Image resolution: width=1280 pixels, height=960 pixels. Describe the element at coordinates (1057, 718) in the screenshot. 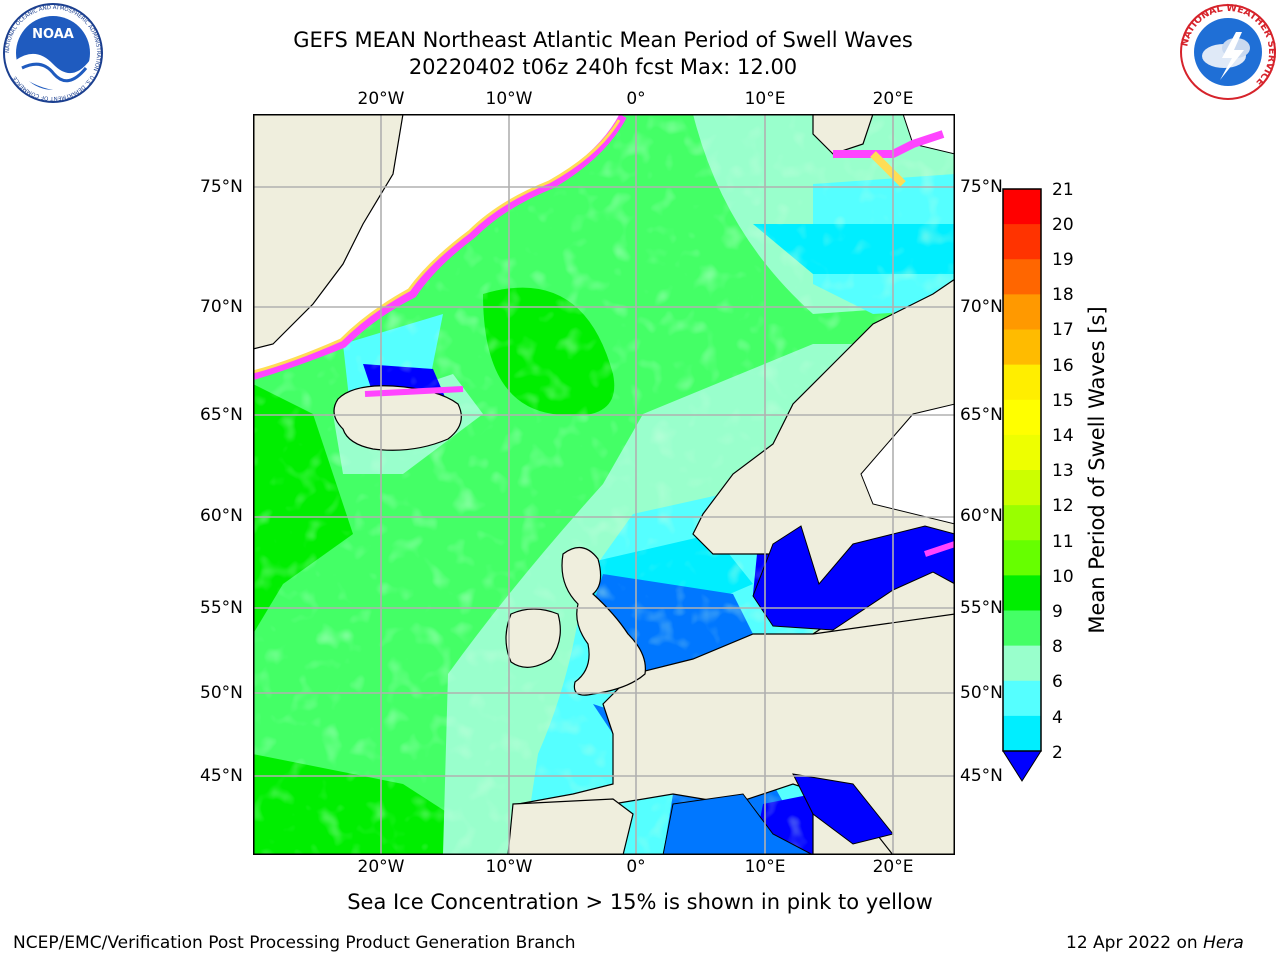

I see `colorbar-tick: 4` at that location.